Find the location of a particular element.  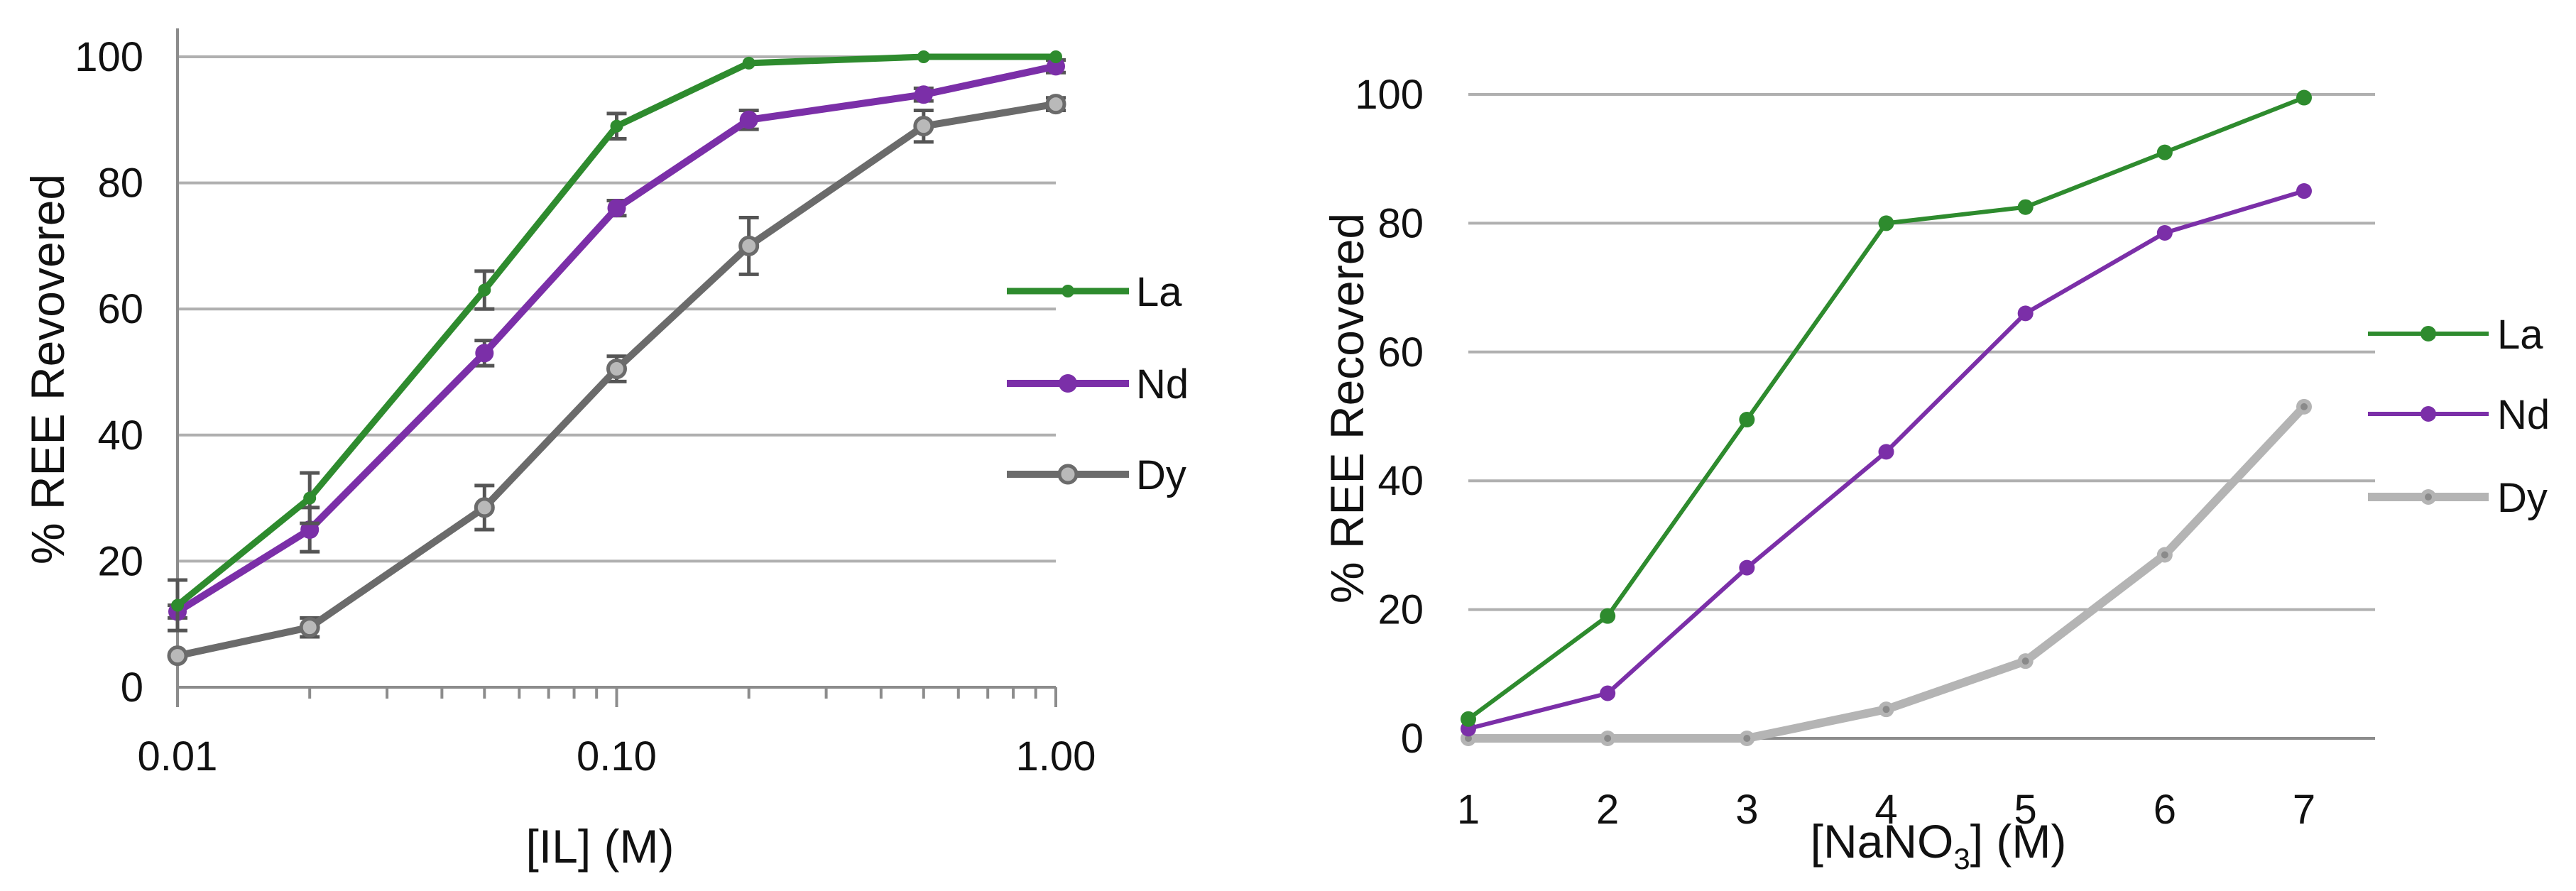

left-x-minor-ticks is located at coordinates (616, 697).